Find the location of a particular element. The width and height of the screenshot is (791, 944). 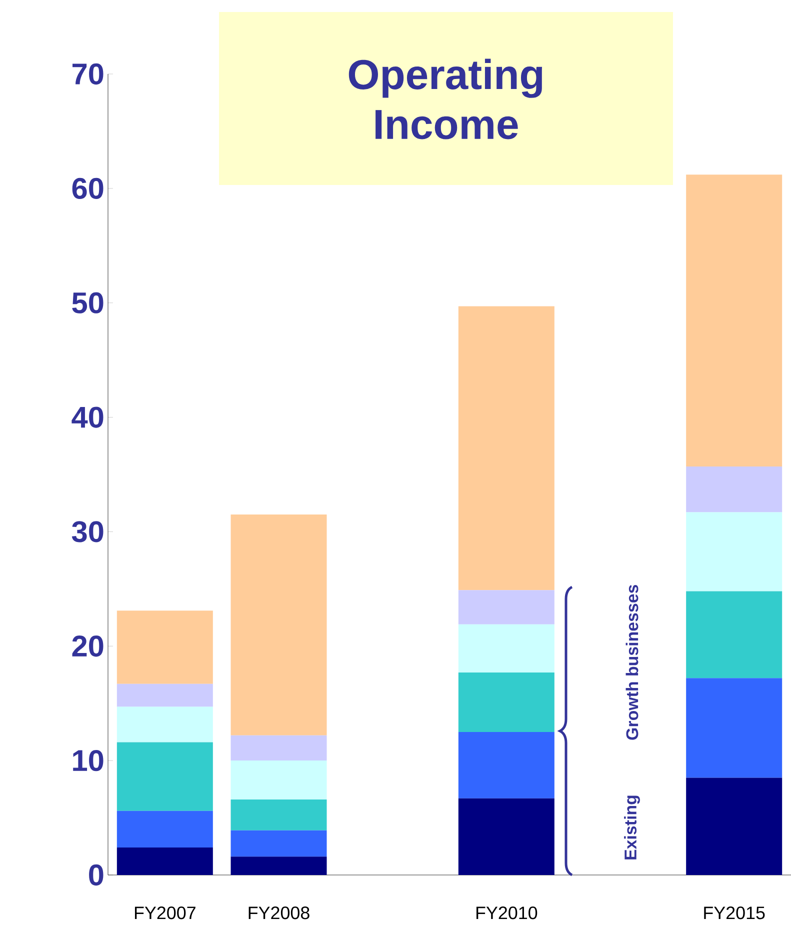

x-tick-label: FY2015 is located at coordinates (734, 913).